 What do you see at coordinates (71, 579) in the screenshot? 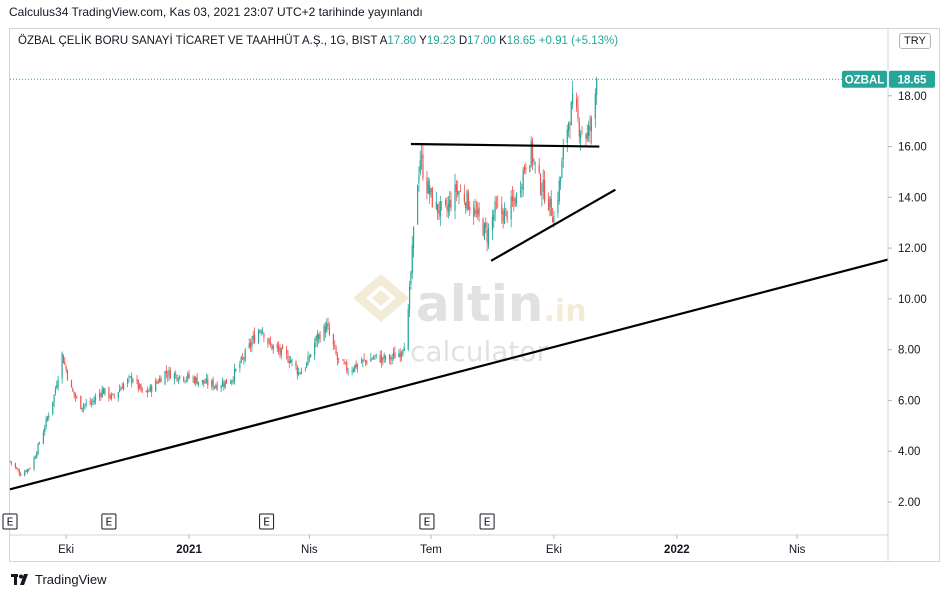
I see `footer-brand: TradingView` at bounding box center [71, 579].